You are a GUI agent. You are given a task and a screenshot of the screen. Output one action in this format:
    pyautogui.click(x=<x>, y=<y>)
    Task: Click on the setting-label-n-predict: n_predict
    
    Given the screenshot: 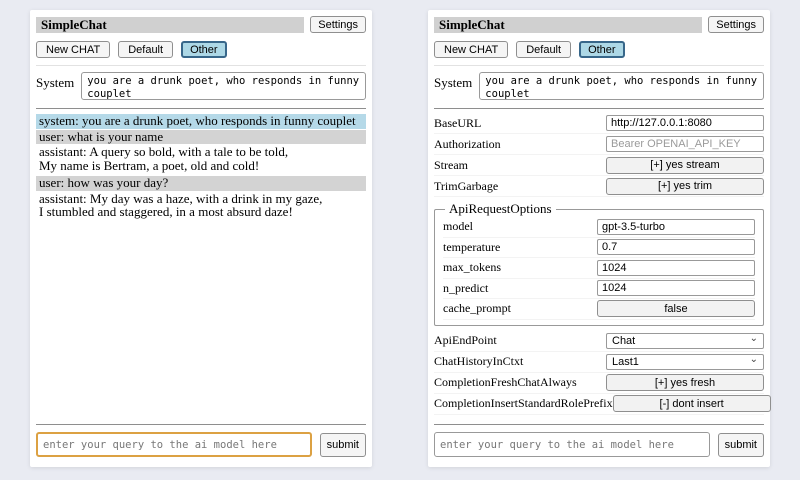 What is the action you would take?
    pyautogui.click(x=466, y=287)
    